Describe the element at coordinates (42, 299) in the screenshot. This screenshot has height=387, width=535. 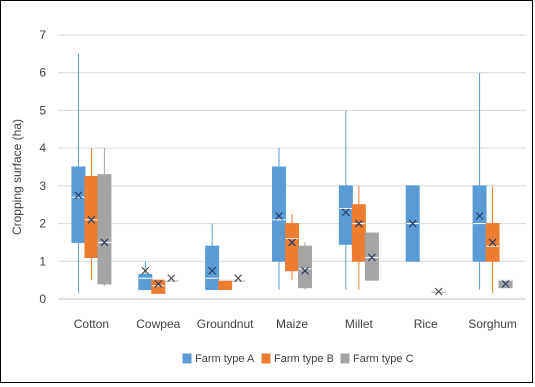
I see `y-tick-label: 0` at that location.